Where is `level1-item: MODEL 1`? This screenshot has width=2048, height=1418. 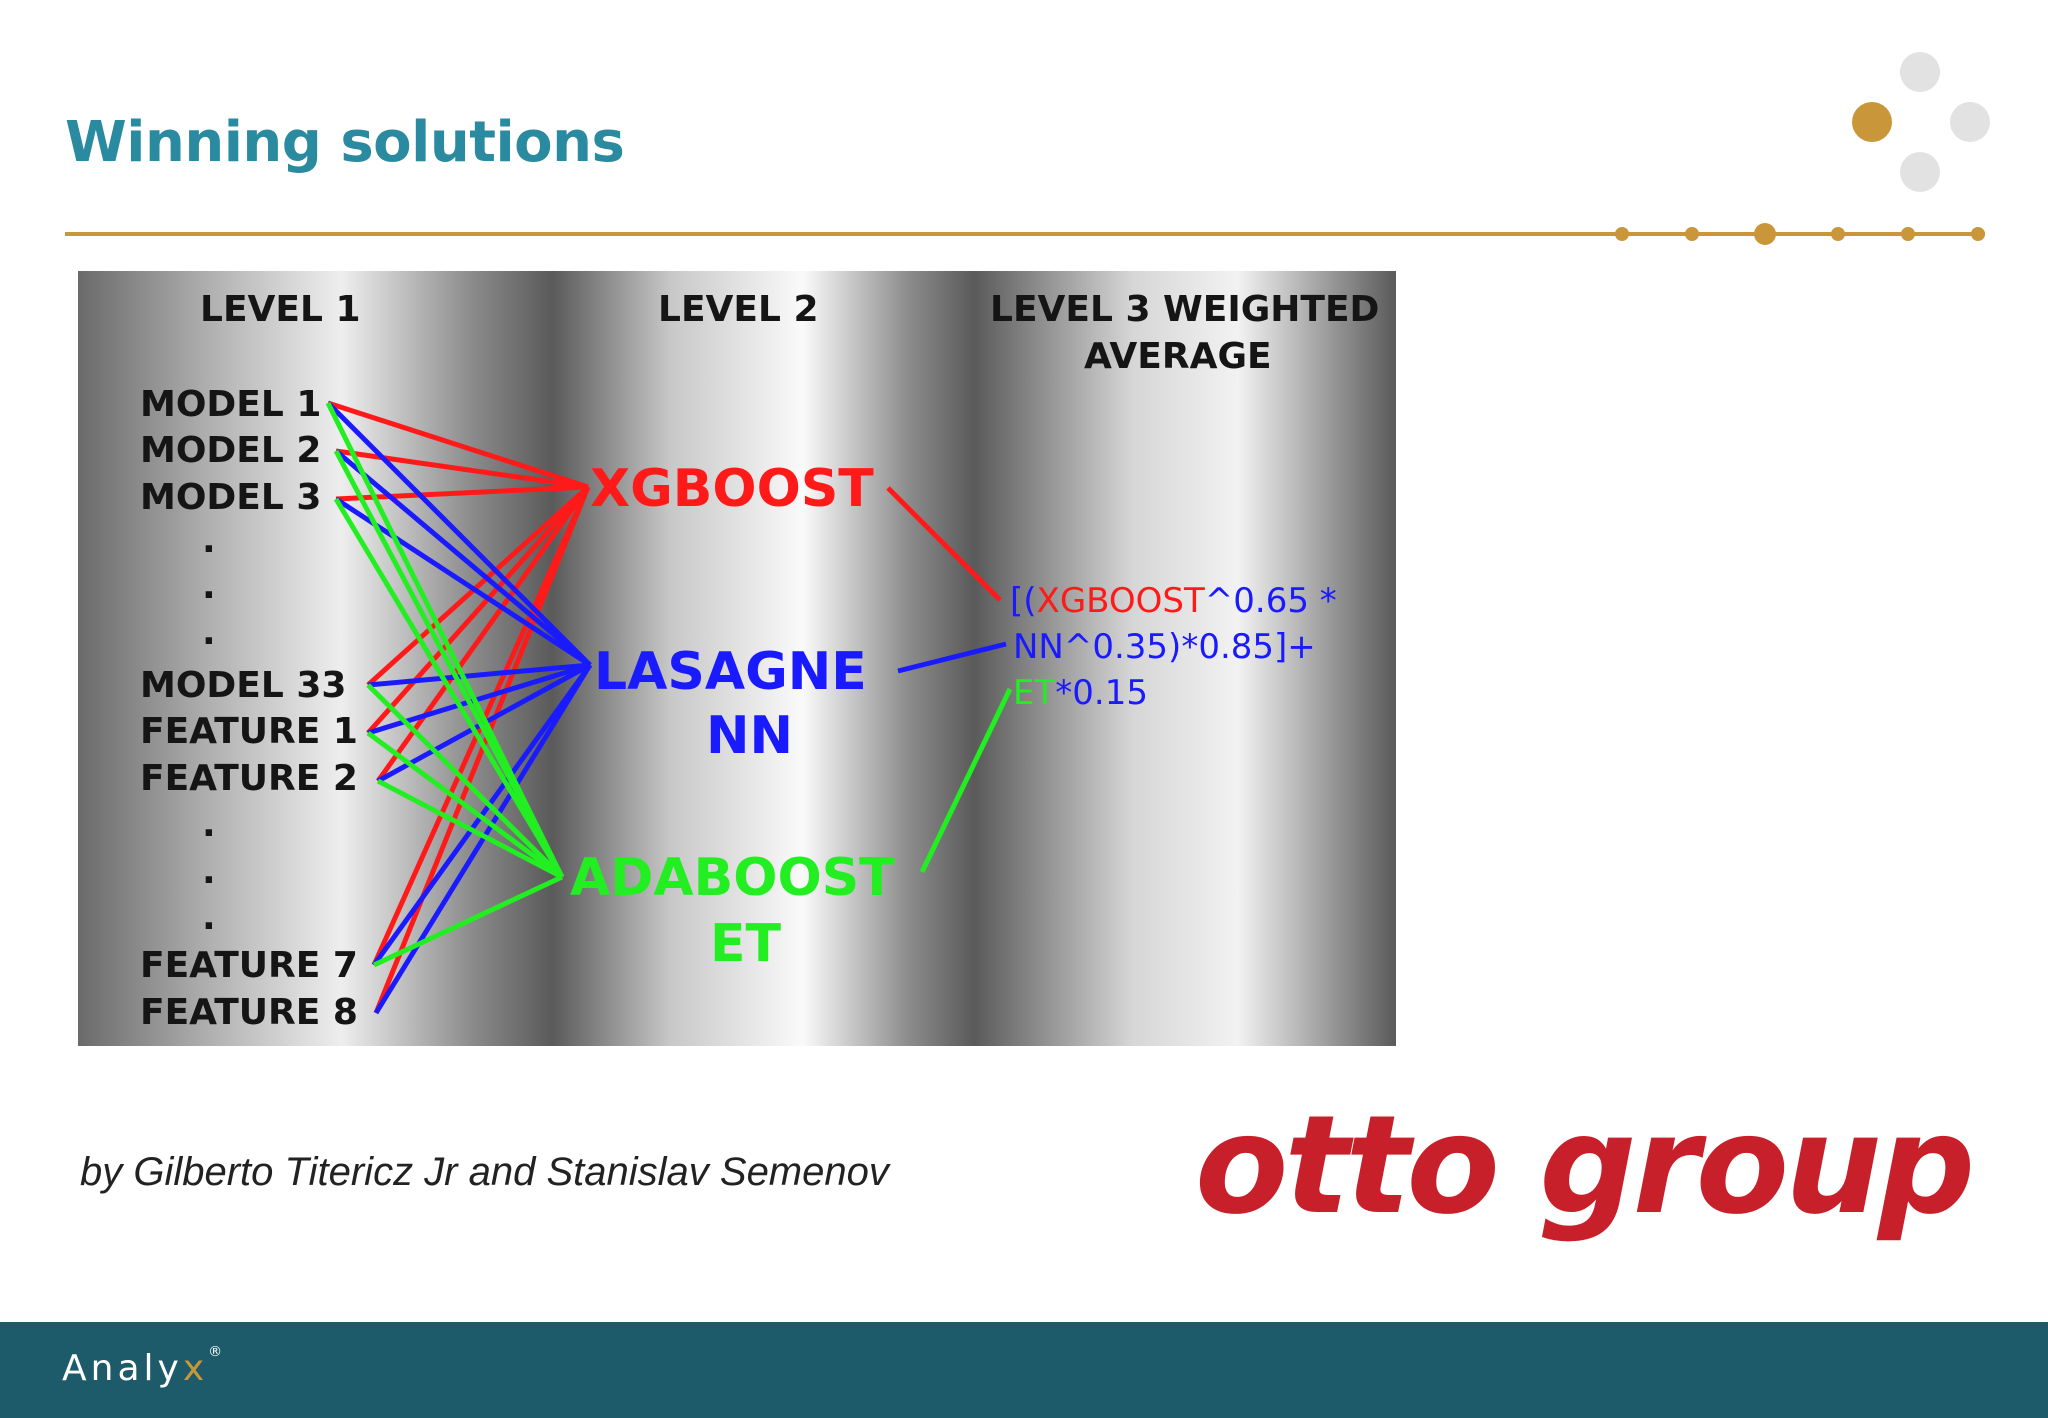
level1-item: MODEL 1 is located at coordinates (230, 404).